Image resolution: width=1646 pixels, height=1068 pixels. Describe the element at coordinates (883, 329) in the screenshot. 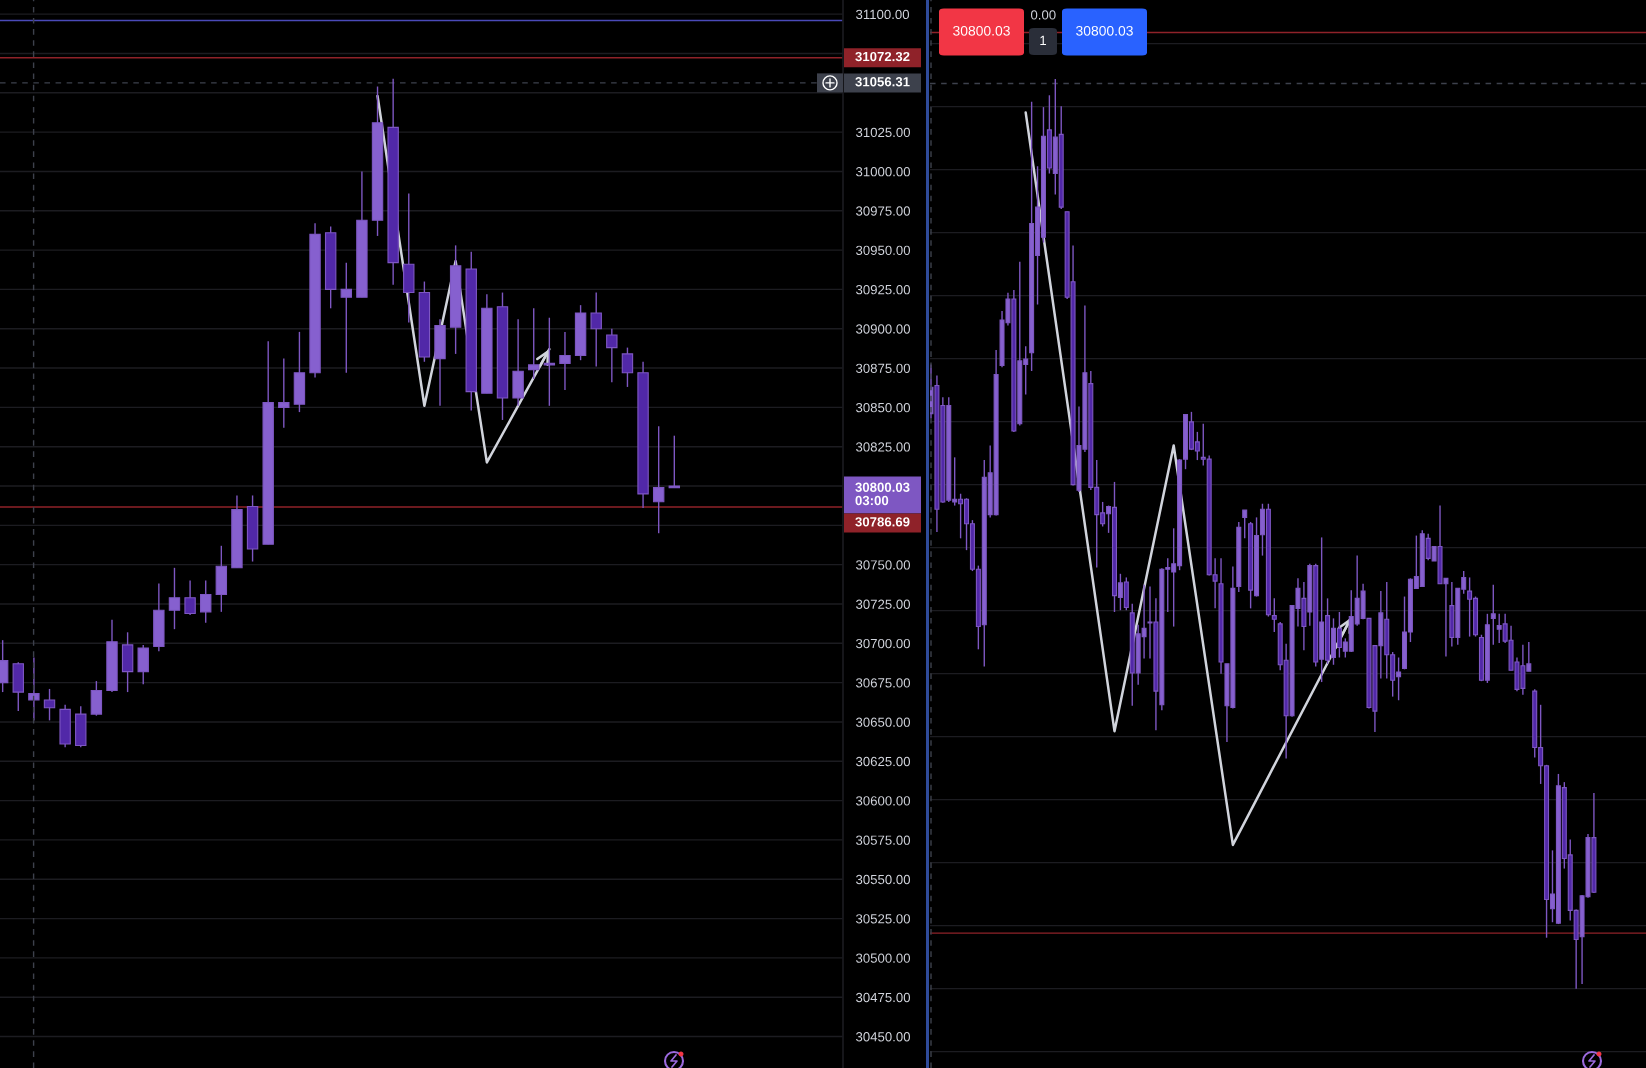

I see `y-tick-label: 30900.00` at that location.